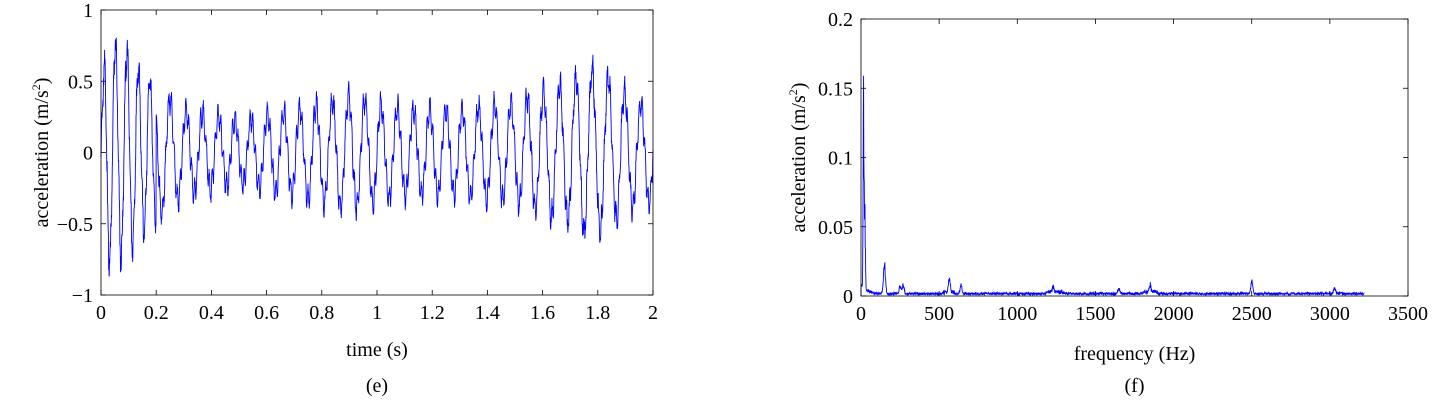 The image size is (1445, 404). I want to click on x-axis-label: frequency (Hz), so click(1135, 354).